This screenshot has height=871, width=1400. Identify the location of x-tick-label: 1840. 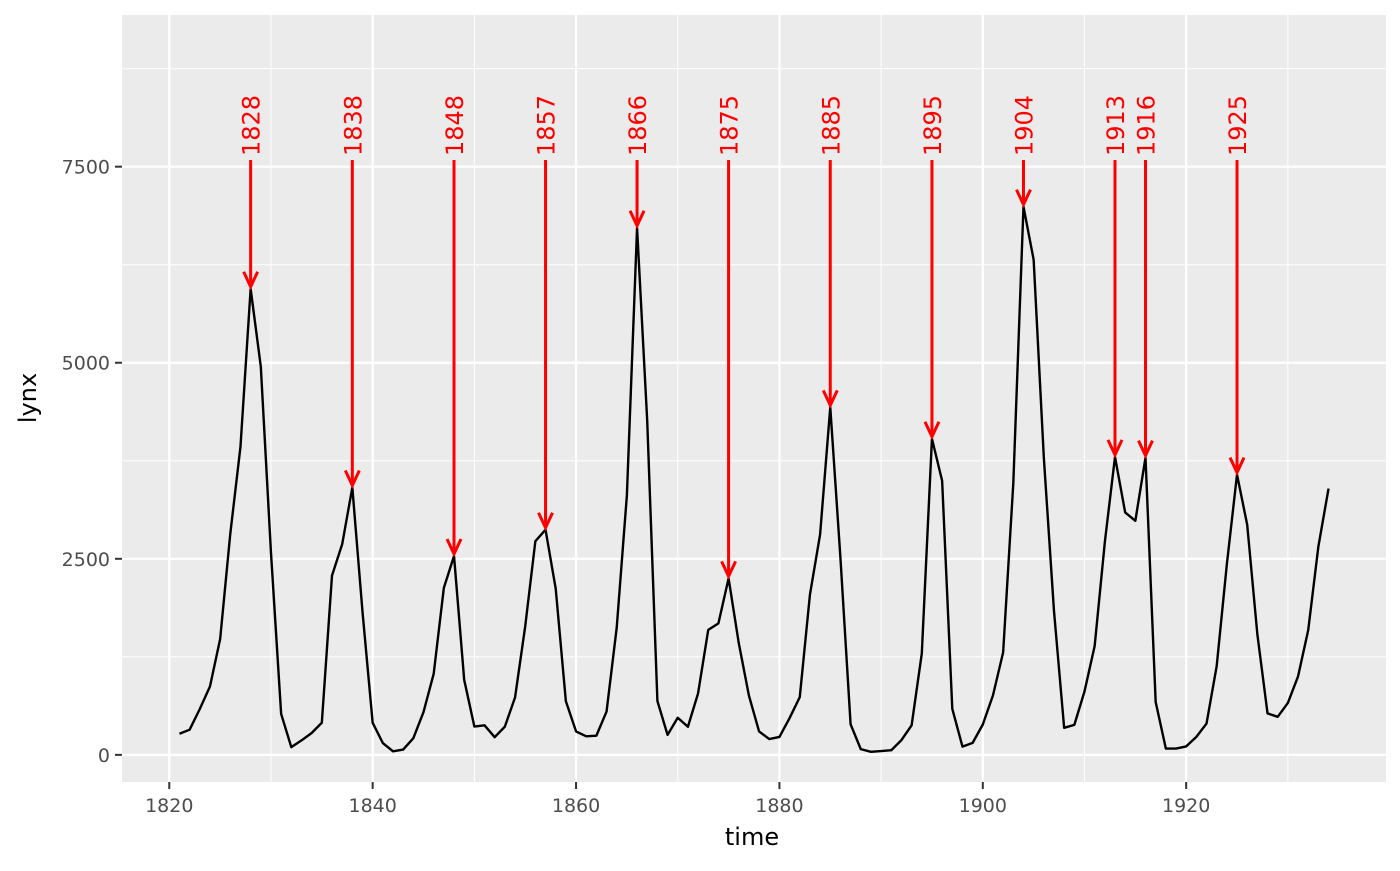
(372, 806).